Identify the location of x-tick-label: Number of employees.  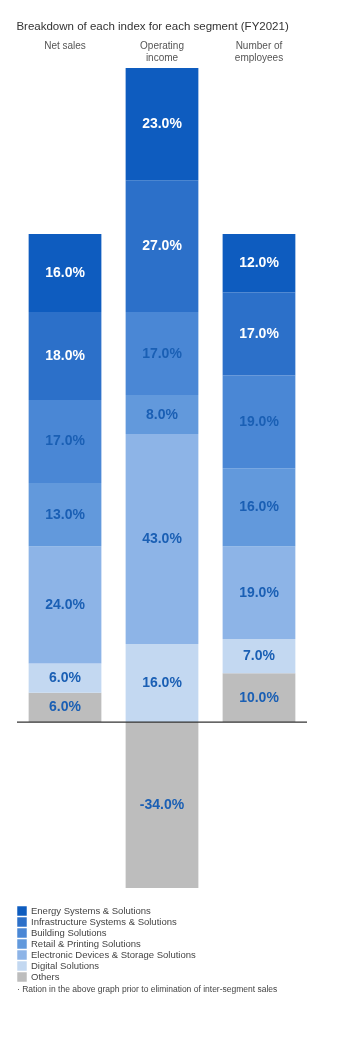
(259, 51).